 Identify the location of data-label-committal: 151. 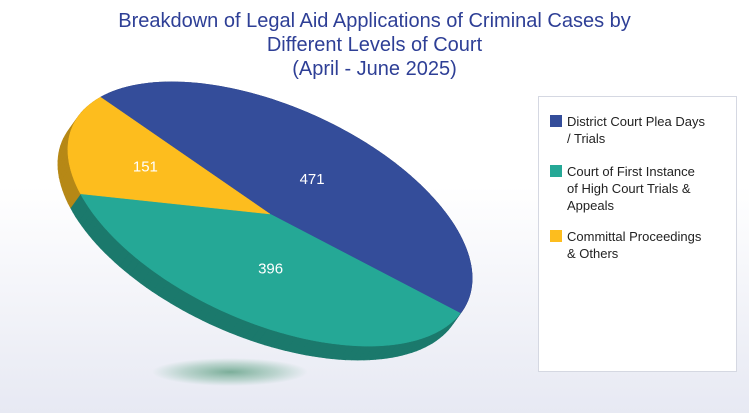
(145, 167).